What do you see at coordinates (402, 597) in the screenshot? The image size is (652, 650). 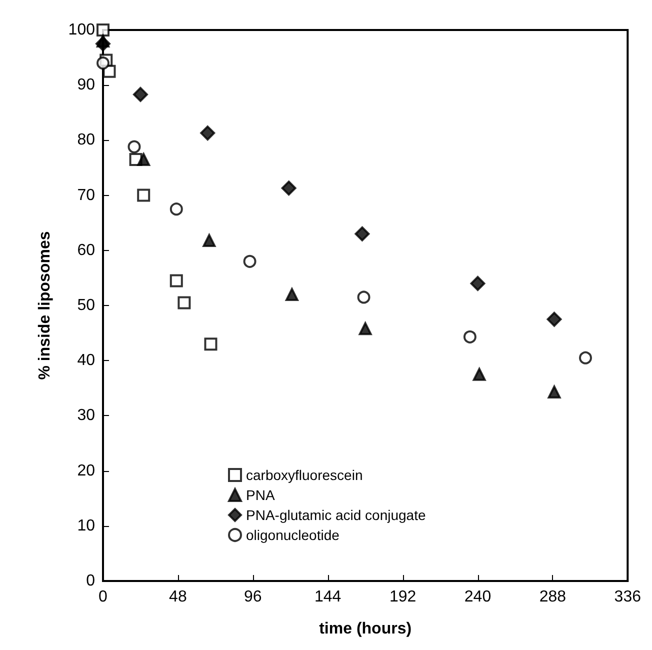 I see `x-tick-label: 192` at bounding box center [402, 597].